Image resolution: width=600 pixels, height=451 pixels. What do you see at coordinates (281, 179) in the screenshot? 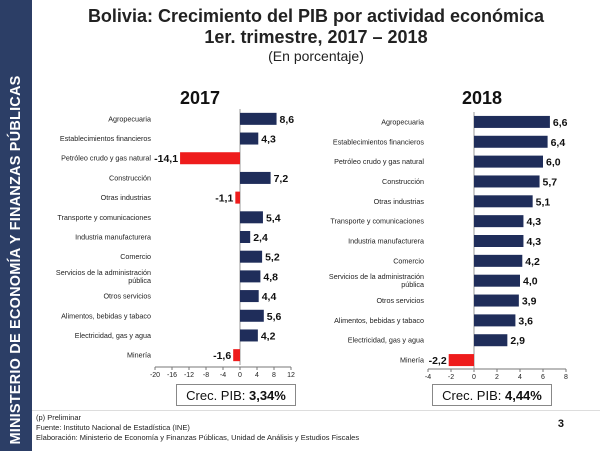
I see `value-label-2017: 7,2` at bounding box center [281, 179].